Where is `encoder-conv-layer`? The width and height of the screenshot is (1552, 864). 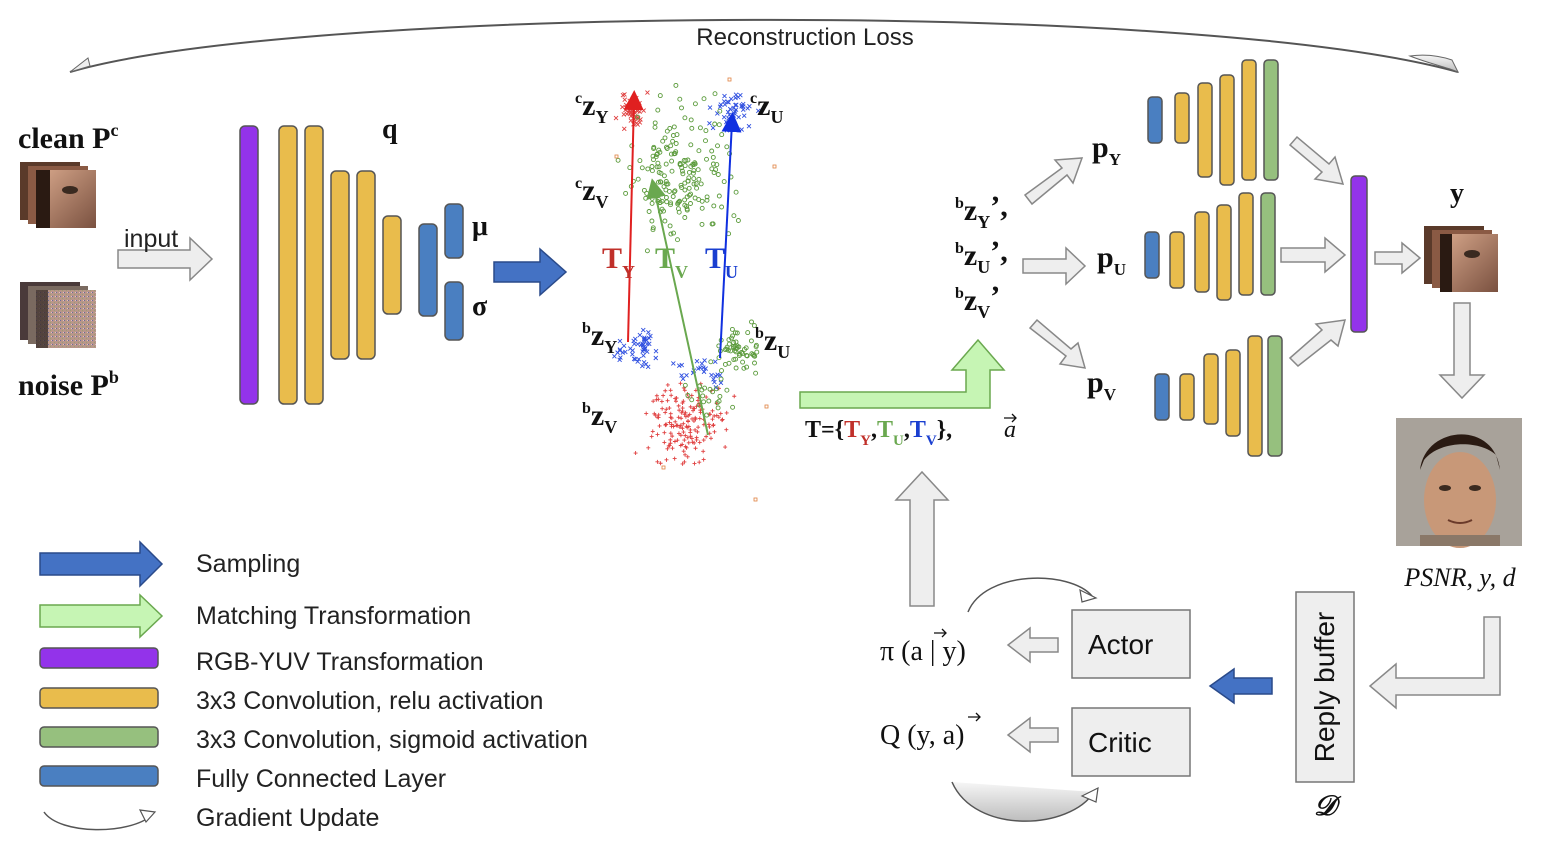
encoder-conv-layer is located at coordinates (366, 265).